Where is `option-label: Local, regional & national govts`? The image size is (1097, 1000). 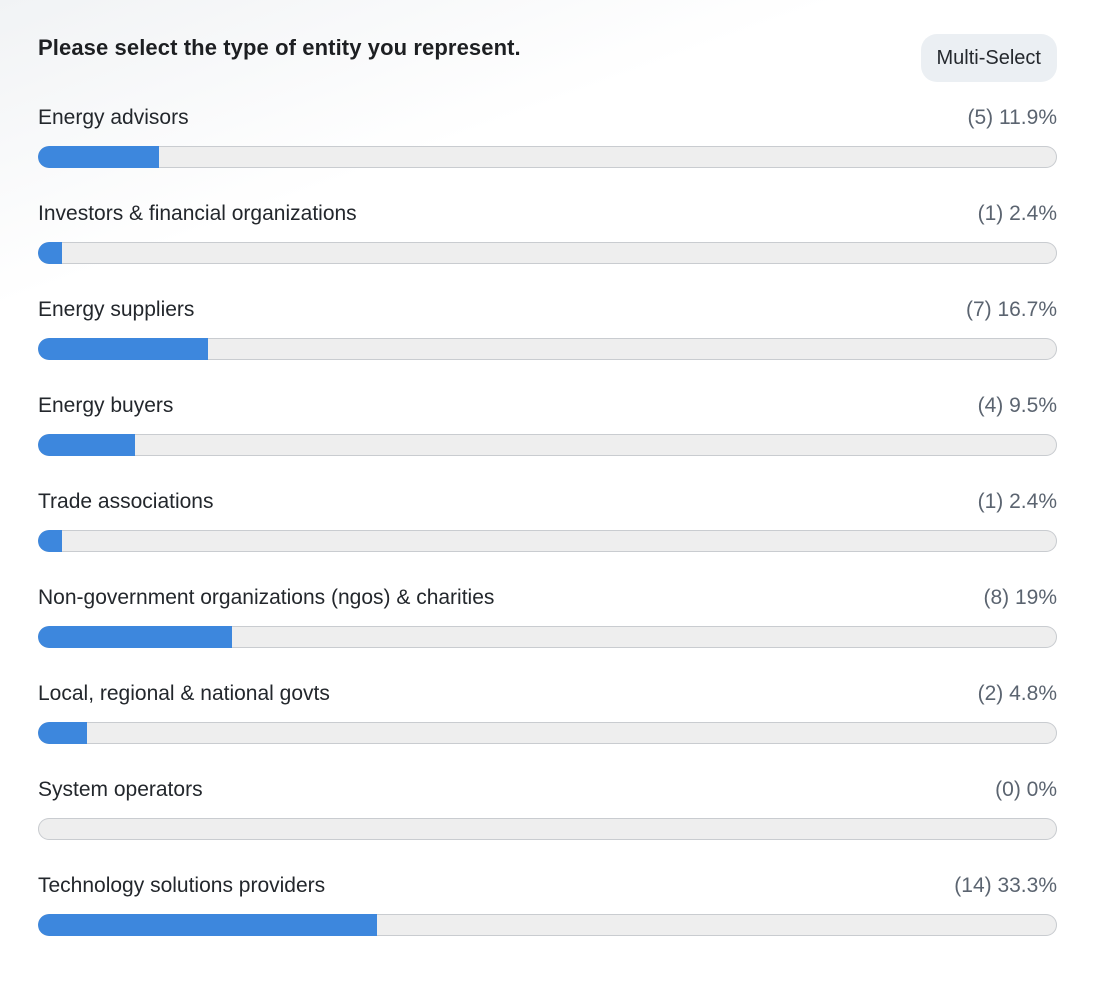 option-label: Local, regional & national govts is located at coordinates (184, 693).